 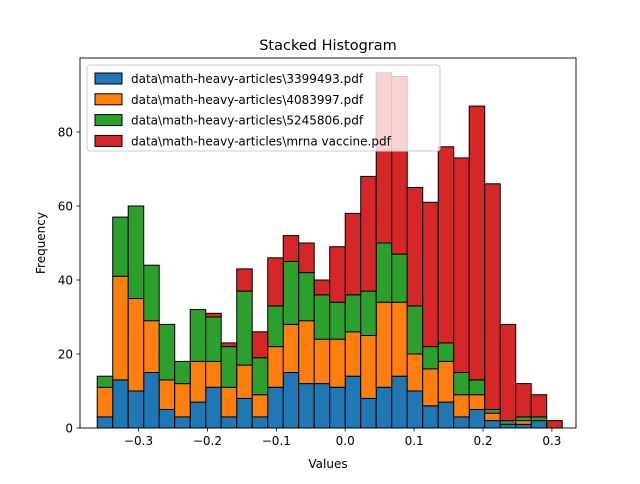 I want to click on bar-series3-bin5, so click(x=167, y=352).